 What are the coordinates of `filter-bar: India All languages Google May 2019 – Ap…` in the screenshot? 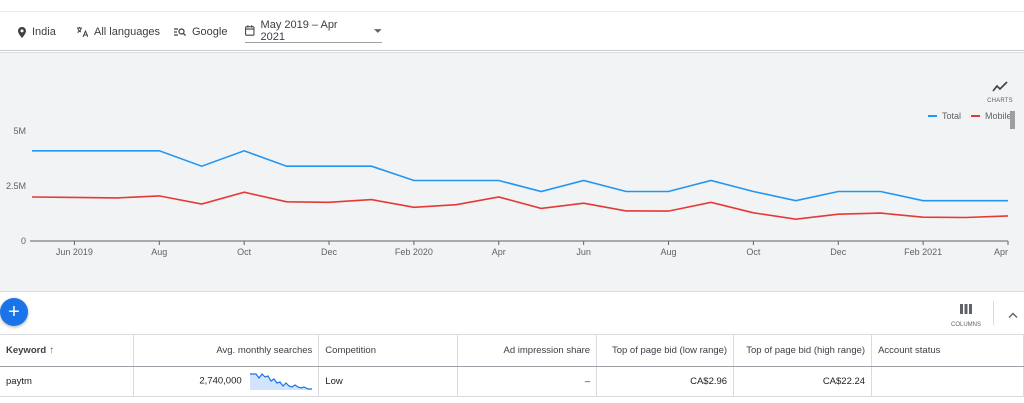 It's located at (512, 31).